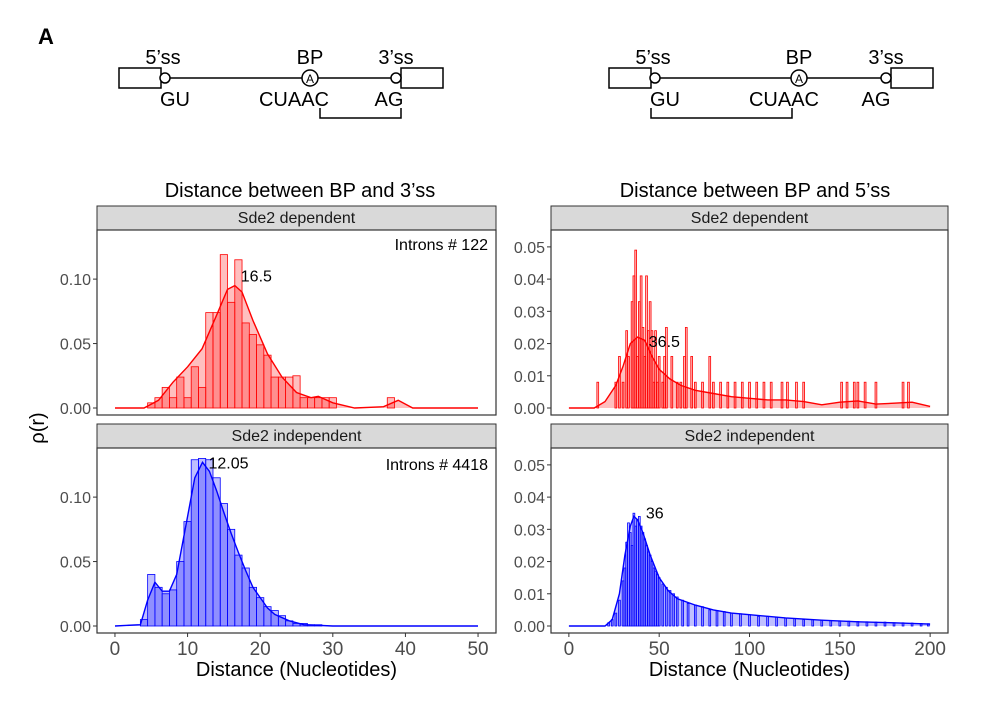  What do you see at coordinates (664, 342) in the screenshot?
I see `peak-label: 36.5` at bounding box center [664, 342].